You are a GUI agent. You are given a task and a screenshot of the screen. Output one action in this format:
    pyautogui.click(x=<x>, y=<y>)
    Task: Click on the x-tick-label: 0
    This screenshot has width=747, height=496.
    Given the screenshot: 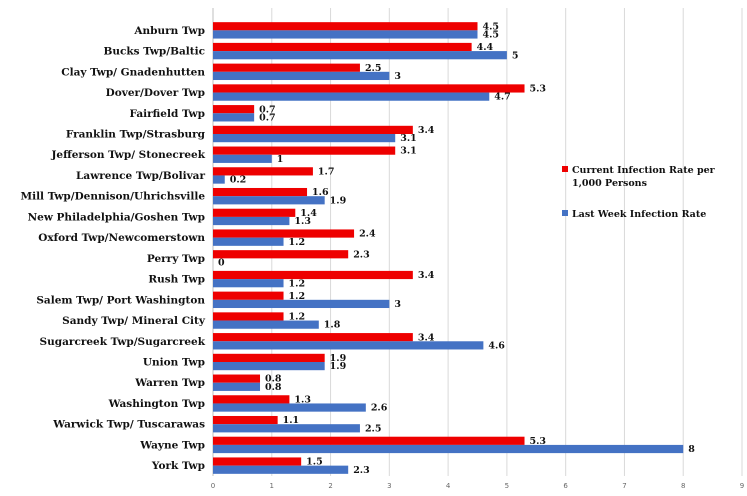 What is the action you would take?
    pyautogui.click(x=213, y=486)
    